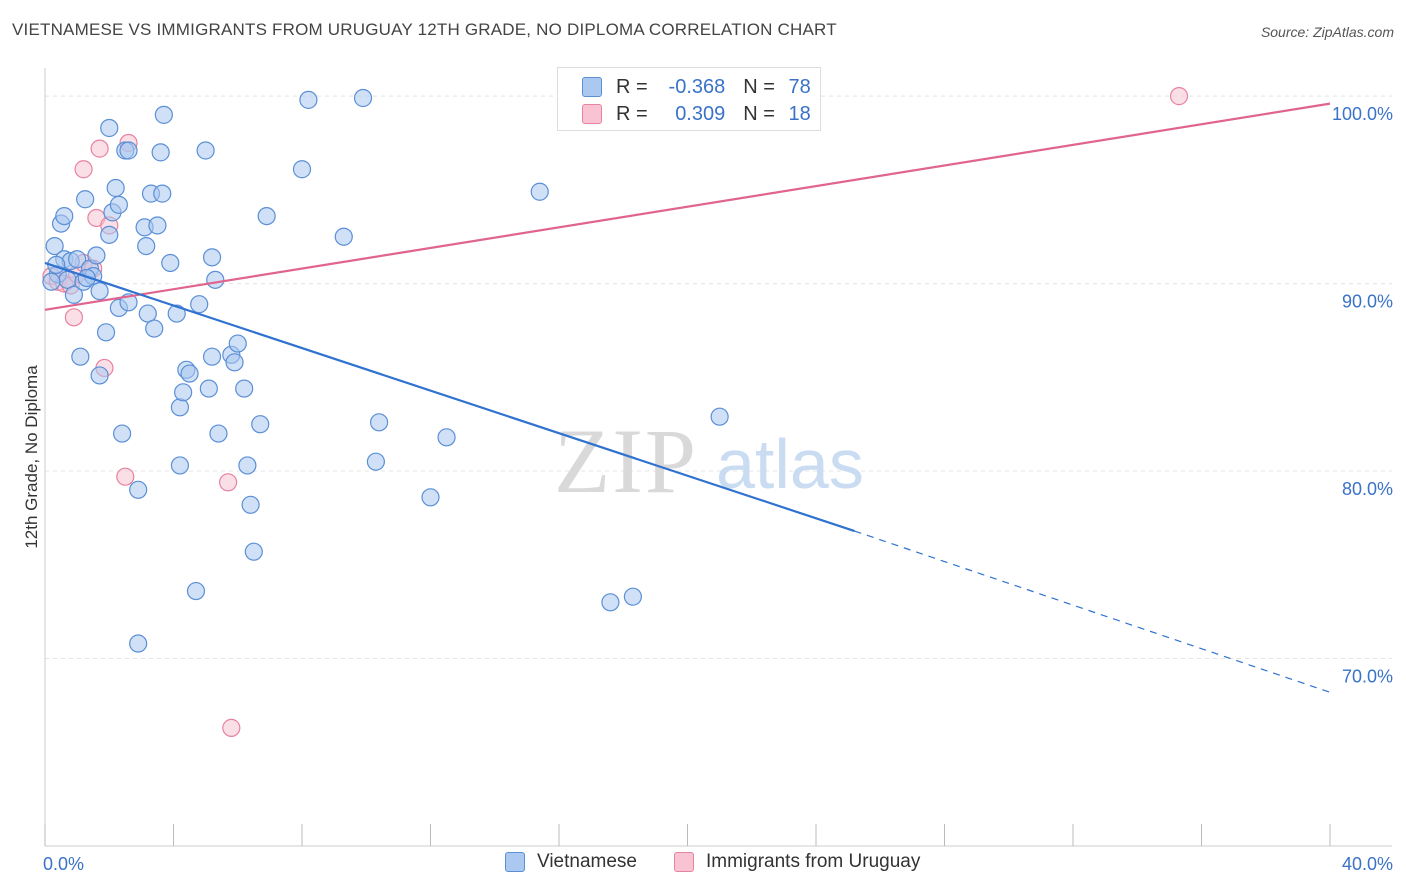  Describe the element at coordinates (1092, 611) in the screenshot. I see `vietnamese-trend-extension` at that location.